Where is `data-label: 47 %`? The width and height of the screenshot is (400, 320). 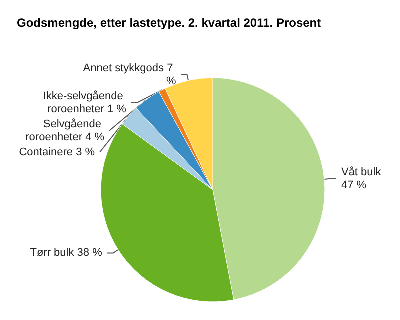 data-label: 47 % is located at coordinates (354, 185).